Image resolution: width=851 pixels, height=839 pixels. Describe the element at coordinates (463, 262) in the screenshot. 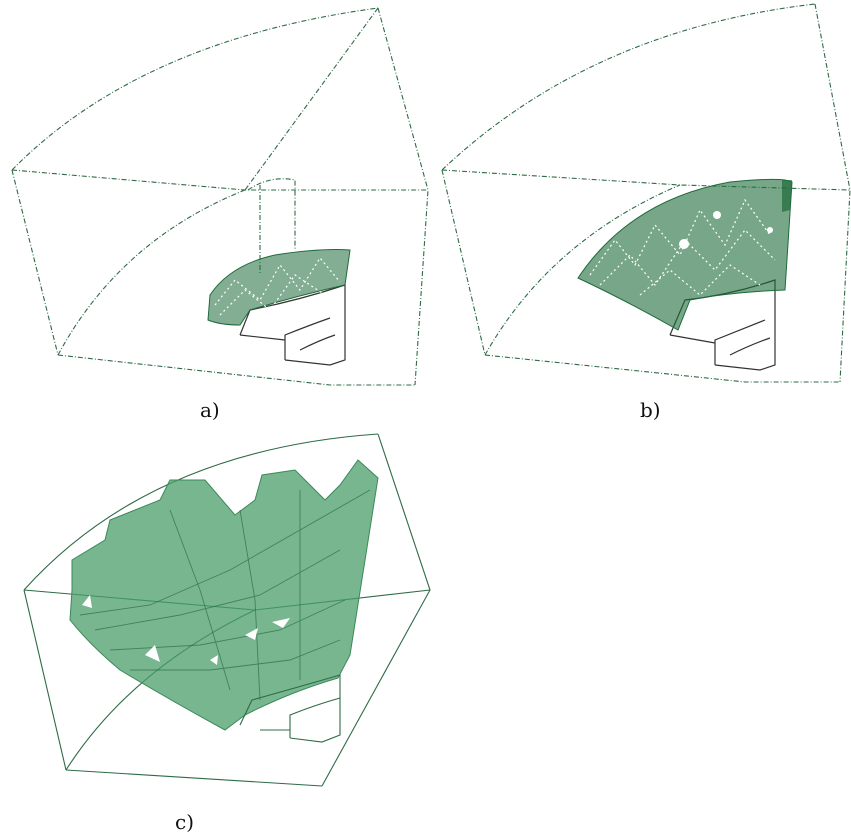

I see `panel-b-left-edge` at that location.